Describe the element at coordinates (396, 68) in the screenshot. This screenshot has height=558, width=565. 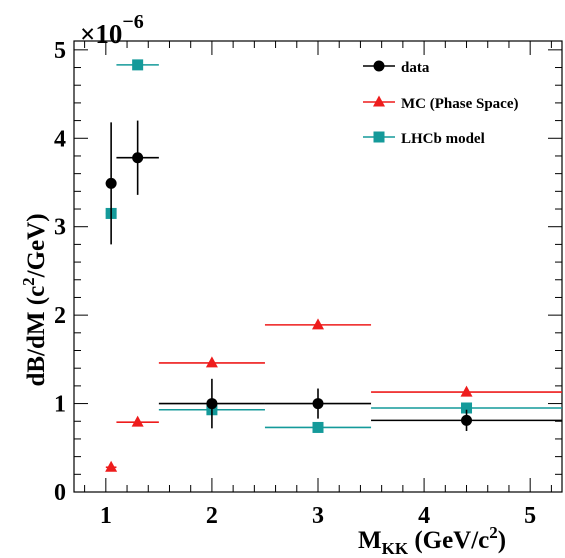
I see `legend-entry: data` at that location.